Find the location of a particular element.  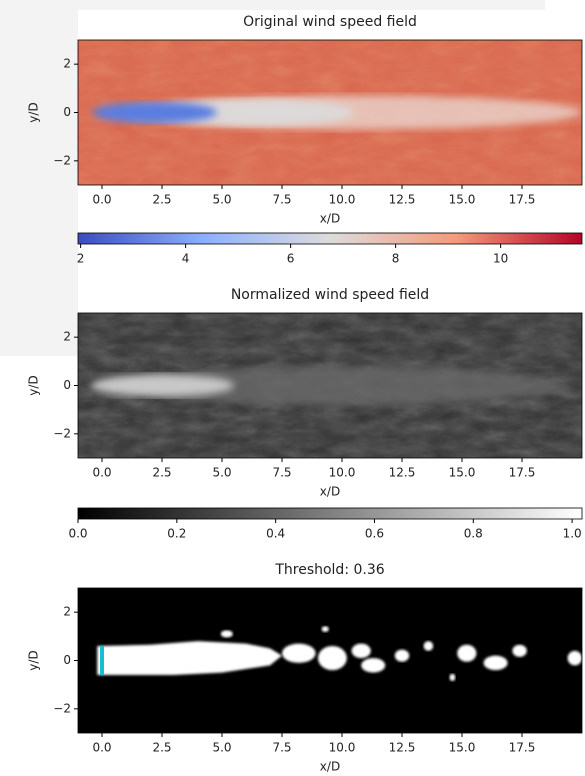

chart-title: Normalized wind speed field is located at coordinates (330, 295).